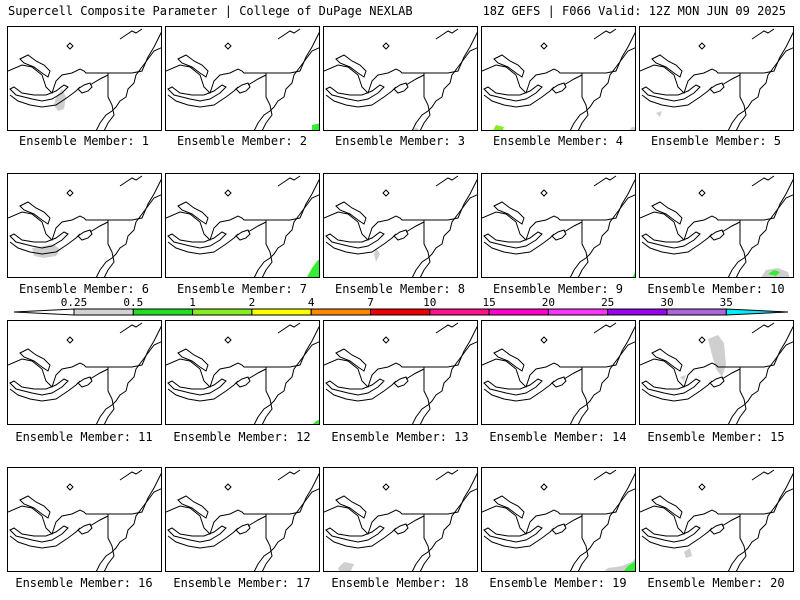 This screenshot has height=600, width=800. Describe the element at coordinates (430, 302) in the screenshot. I see `colorbar-tick-label: 10` at that location.